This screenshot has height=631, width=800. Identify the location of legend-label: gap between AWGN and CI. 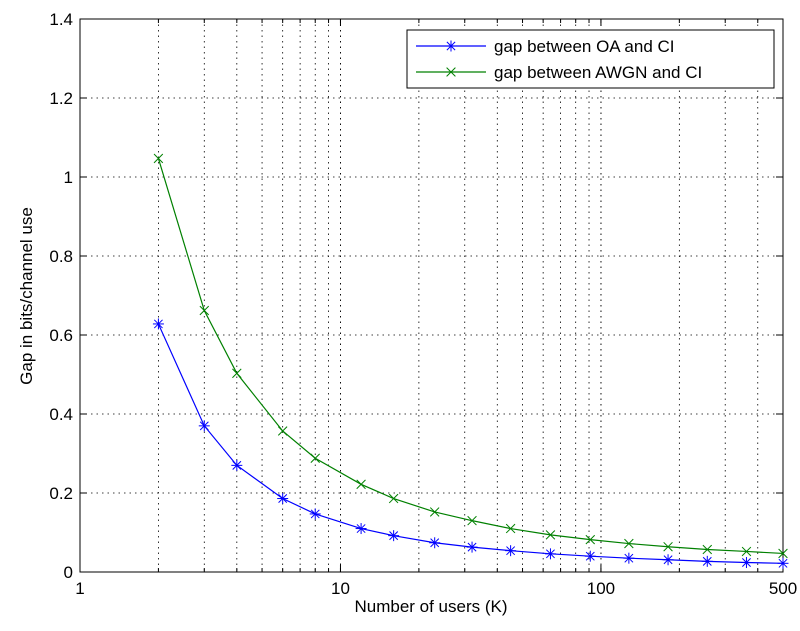
(598, 72).